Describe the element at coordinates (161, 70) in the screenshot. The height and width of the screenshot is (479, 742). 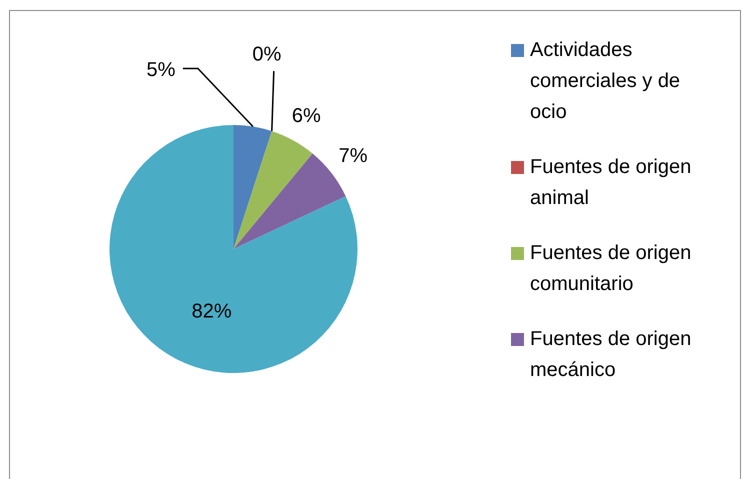
I see `data-label: 5%` at that location.